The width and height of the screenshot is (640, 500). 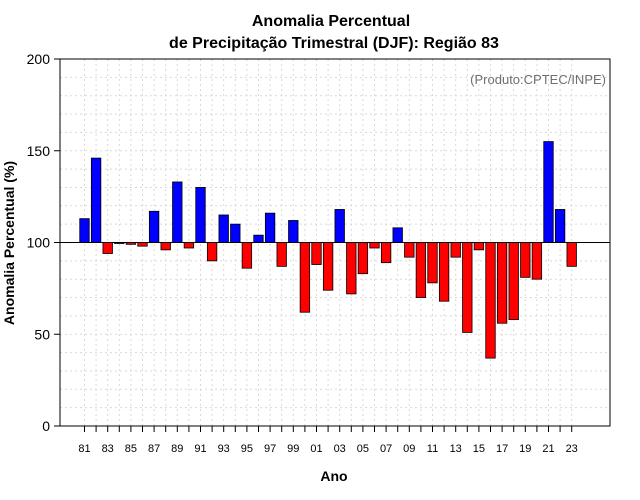 What do you see at coordinates (456, 449) in the screenshot?
I see `x-tick-label: 13` at bounding box center [456, 449].